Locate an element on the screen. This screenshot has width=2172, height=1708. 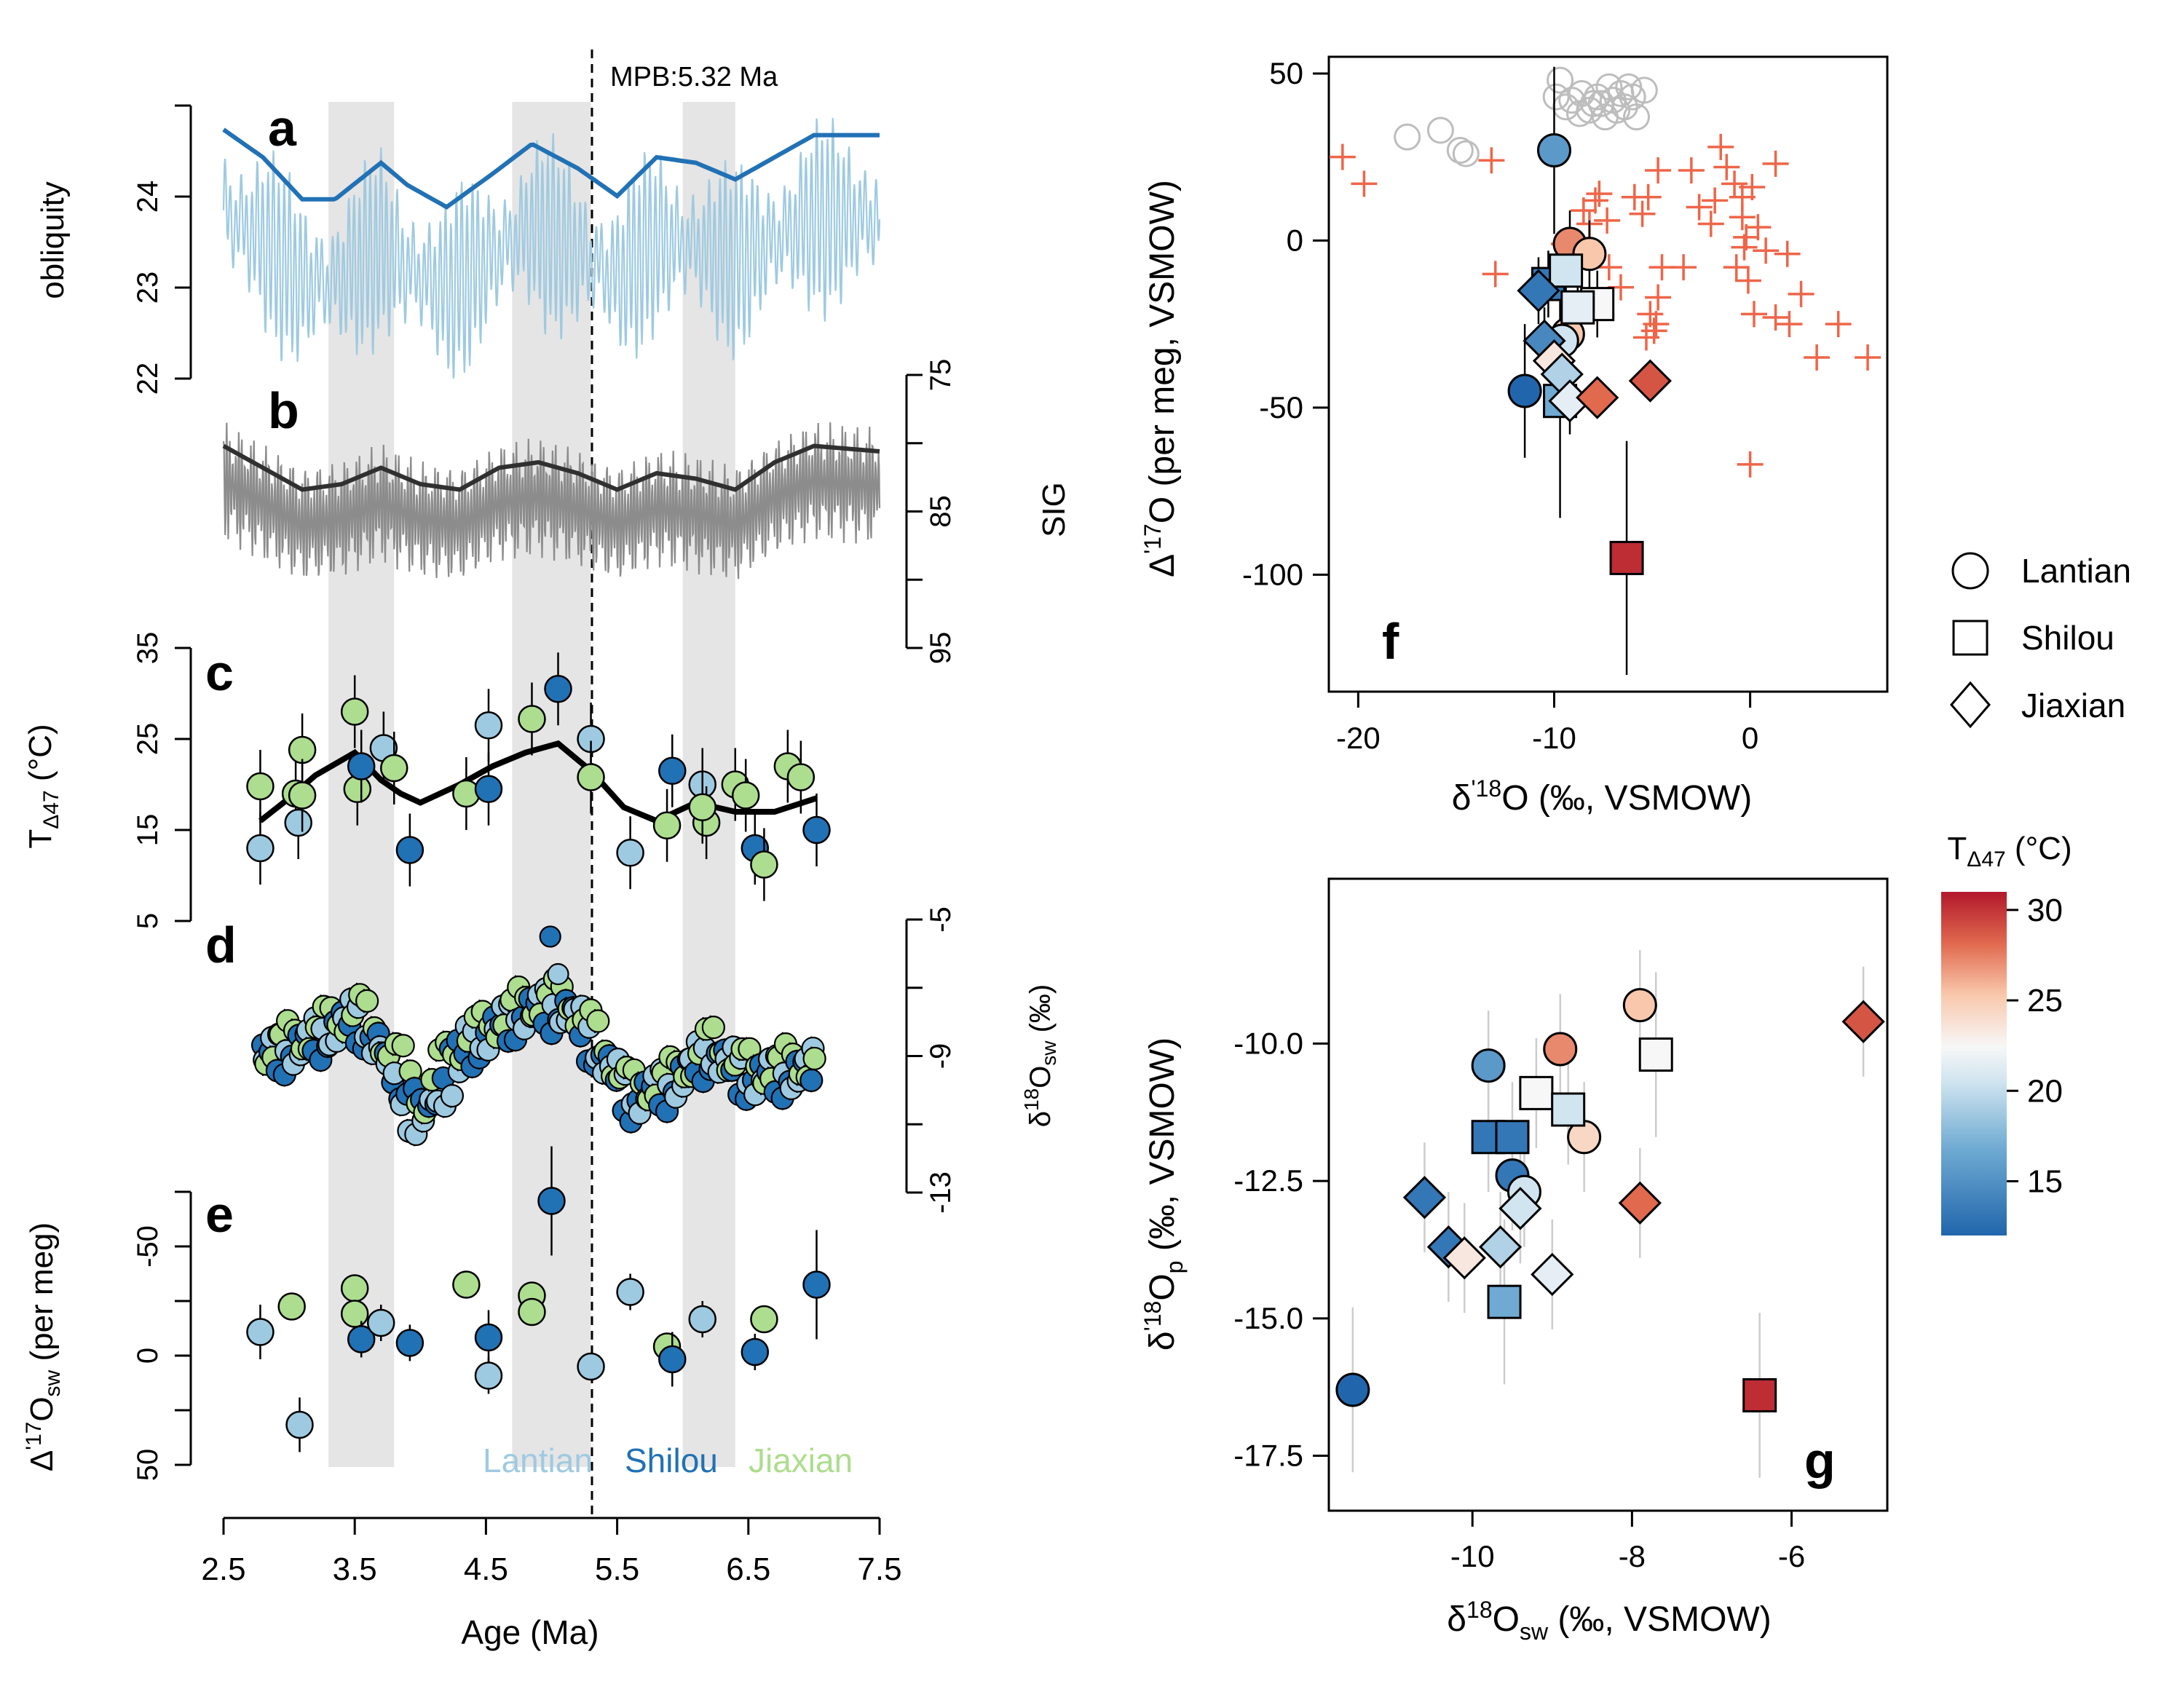
d17osw-points is located at coordinates (538, 1299).